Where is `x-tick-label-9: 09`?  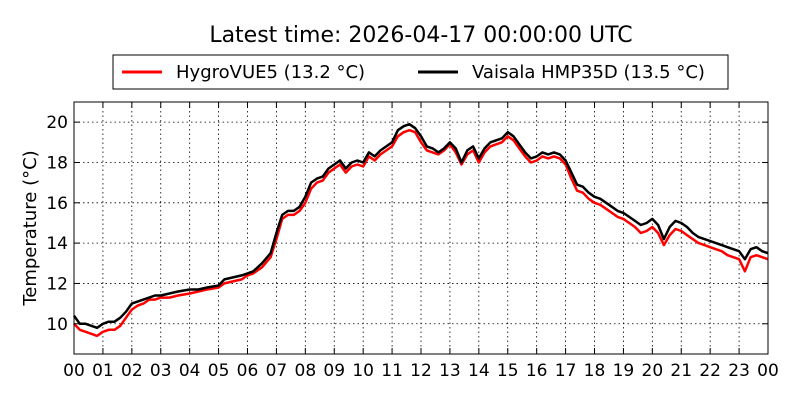 x-tick-label-9: 09 is located at coordinates (334, 371).